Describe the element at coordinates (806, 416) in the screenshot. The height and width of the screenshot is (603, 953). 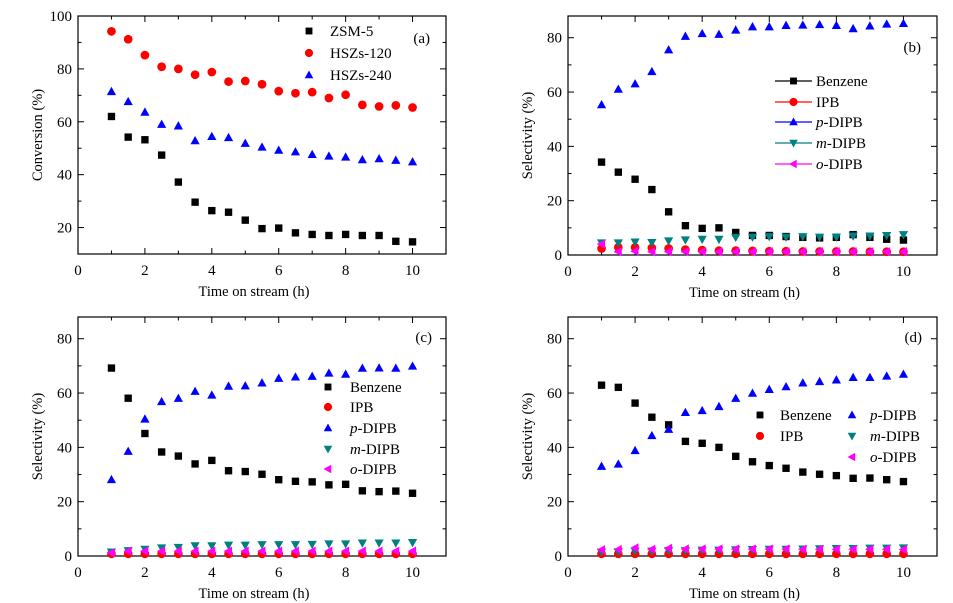
I see `legend-label: Benzene` at that location.